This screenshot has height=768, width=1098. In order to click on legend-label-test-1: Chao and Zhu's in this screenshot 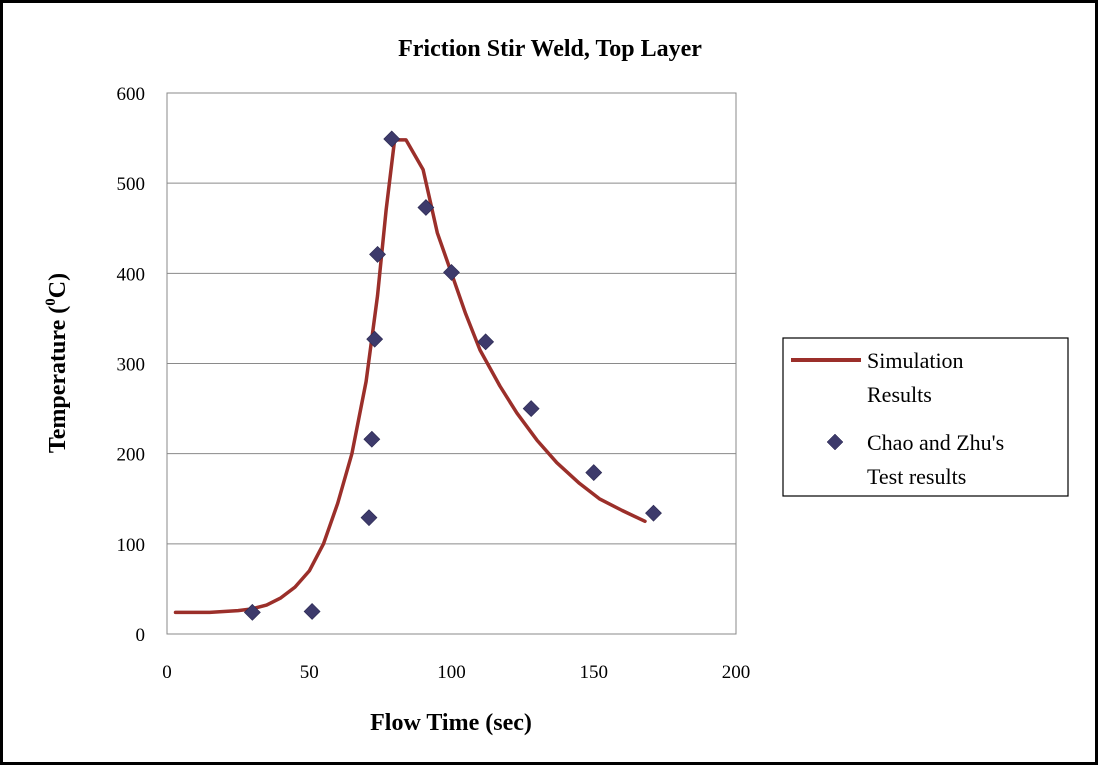, I will do `click(935, 442)`.